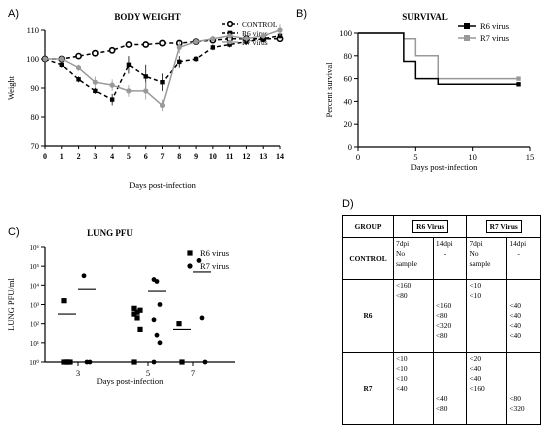  I want to click on legend-marker, so click(467, 26).